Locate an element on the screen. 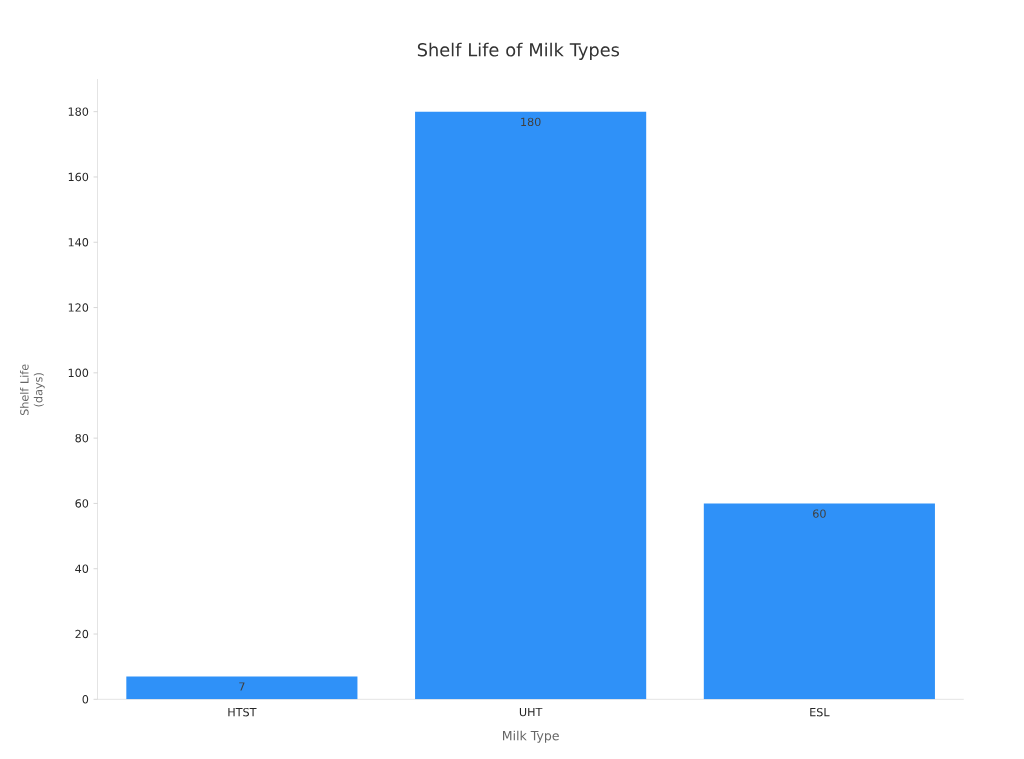  x-axis-title: Milk Type is located at coordinates (531, 737).